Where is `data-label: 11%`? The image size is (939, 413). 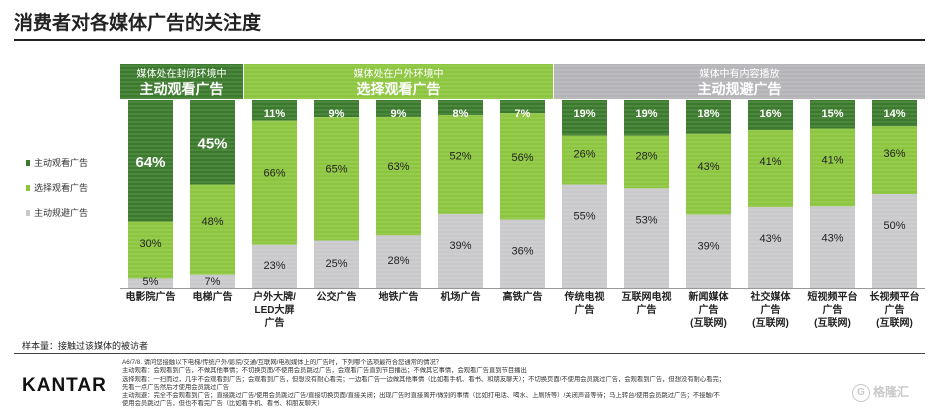
data-label: 11% is located at coordinates (275, 114).